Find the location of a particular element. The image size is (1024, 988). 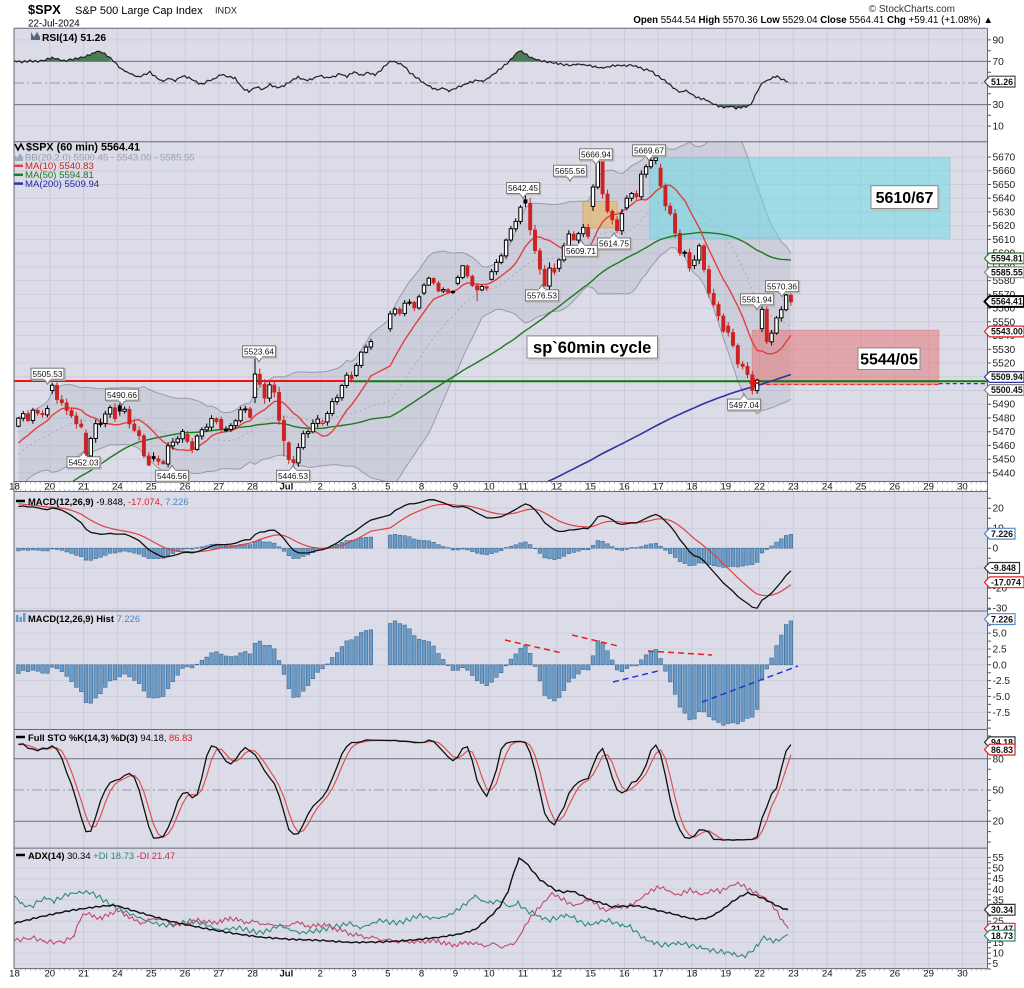

svg-text: 5642.45 is located at coordinates (523, 188).